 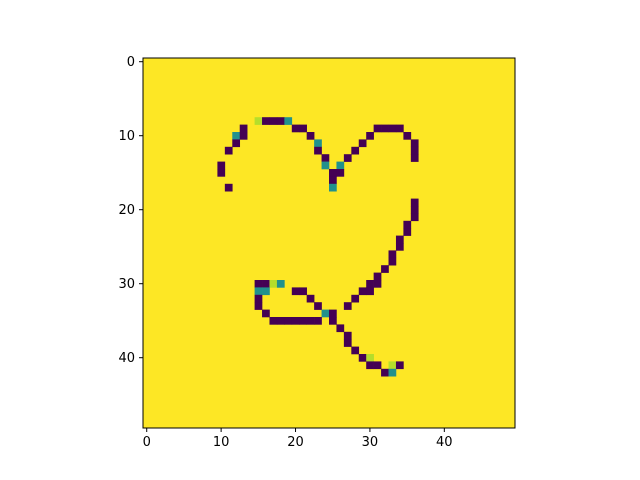 I want to click on x-tick-label: 40, so click(x=444, y=442).